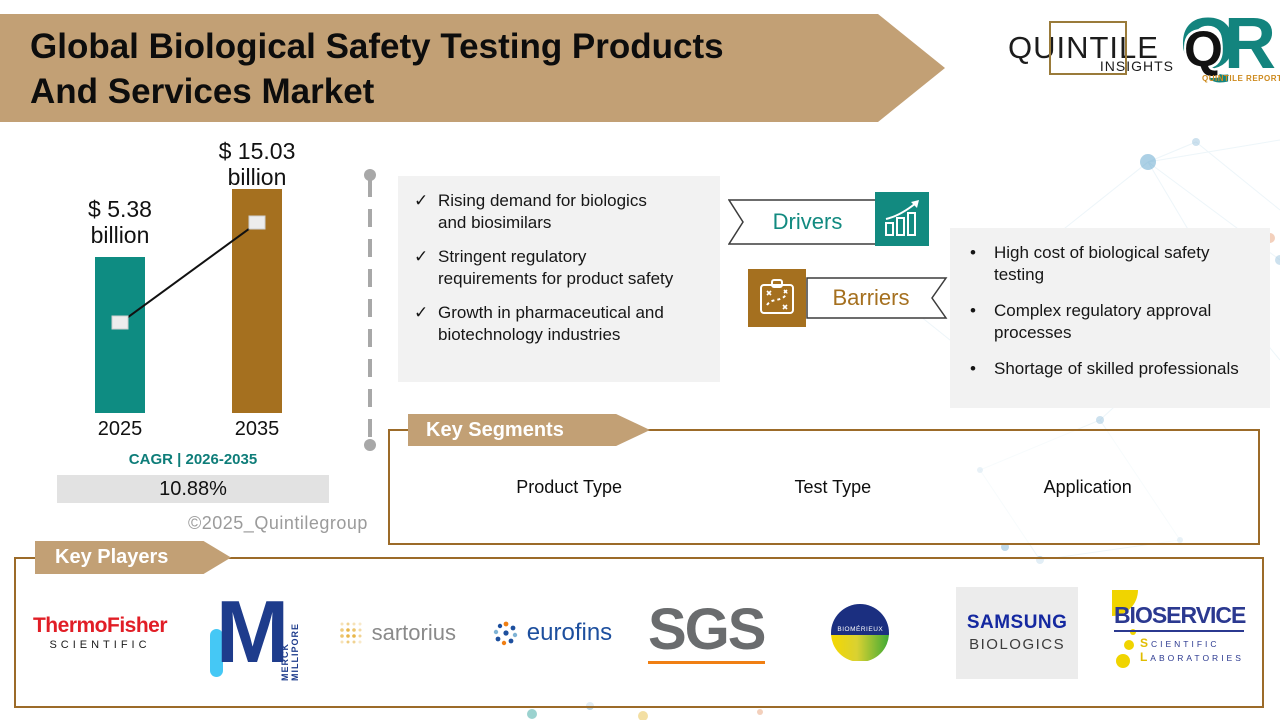 This screenshot has height=720, width=1280. What do you see at coordinates (1241, 78) in the screenshot?
I see `quintile-reports-caption: QUINTILE REPORTS` at bounding box center [1241, 78].